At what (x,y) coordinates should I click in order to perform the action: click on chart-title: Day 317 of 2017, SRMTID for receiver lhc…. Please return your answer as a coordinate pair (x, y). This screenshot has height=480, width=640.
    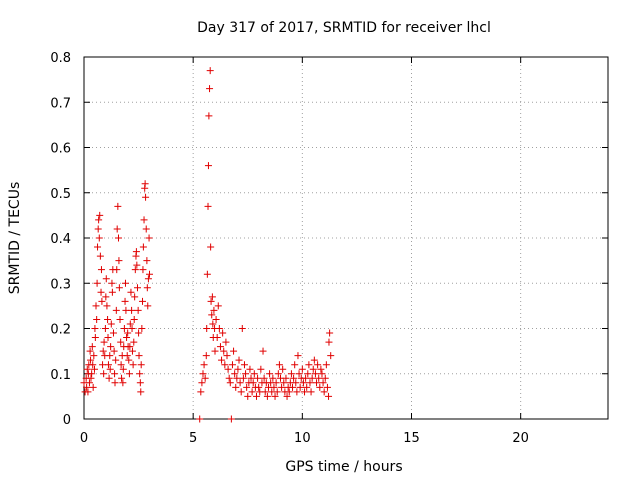
    Looking at the image, I should click on (344, 28).